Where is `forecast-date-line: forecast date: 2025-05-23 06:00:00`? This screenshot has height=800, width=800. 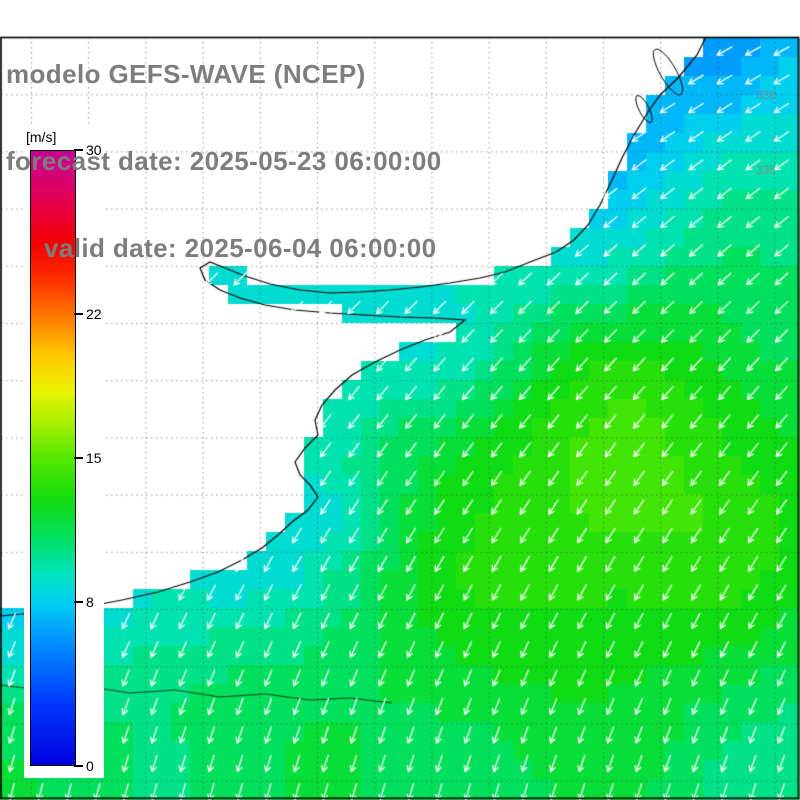
forecast-date-line: forecast date: 2025-05-23 06:00:00 is located at coordinates (224, 161).